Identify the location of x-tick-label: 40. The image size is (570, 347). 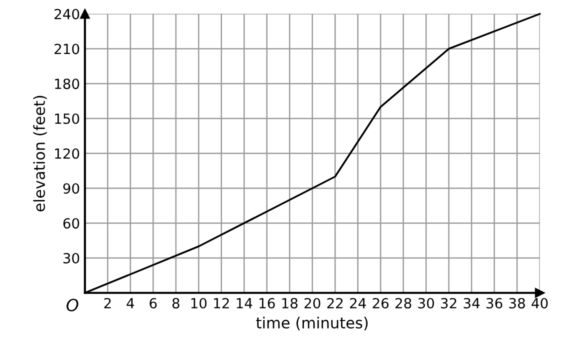
(540, 303).